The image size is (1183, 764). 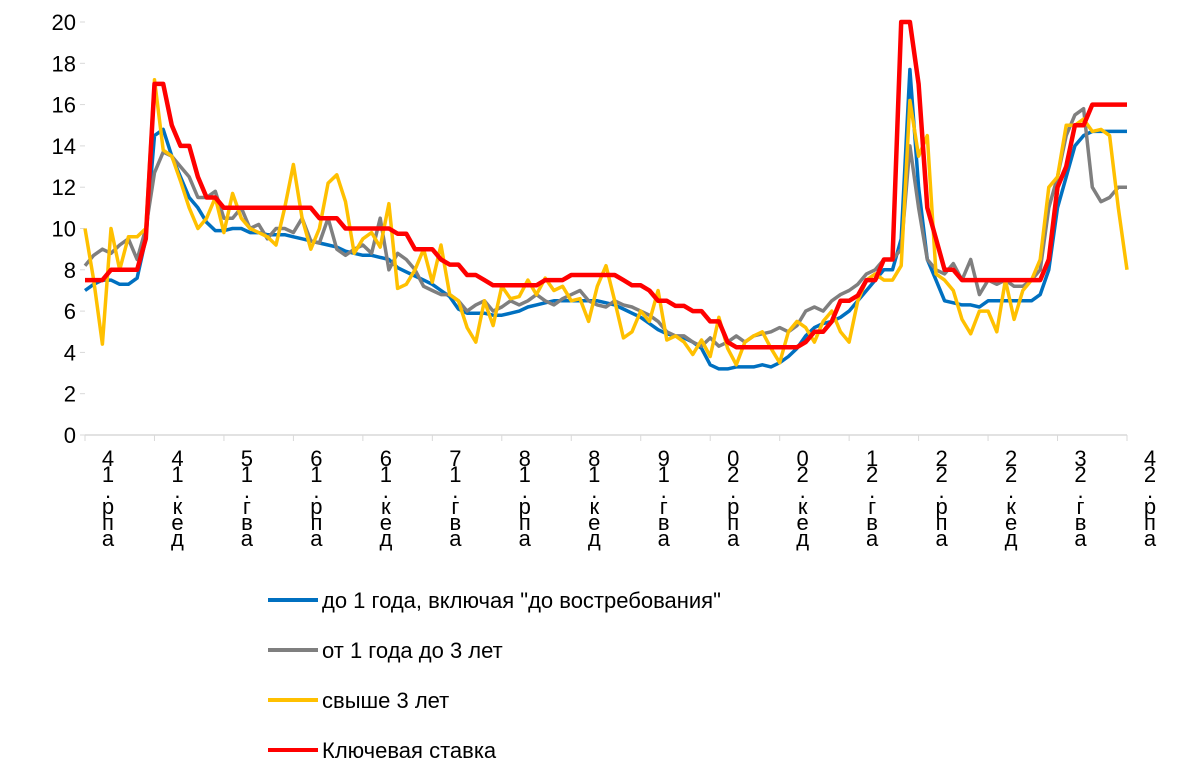 What do you see at coordinates (64, 63) in the screenshot?
I see `y-tick-label: 18` at bounding box center [64, 63].